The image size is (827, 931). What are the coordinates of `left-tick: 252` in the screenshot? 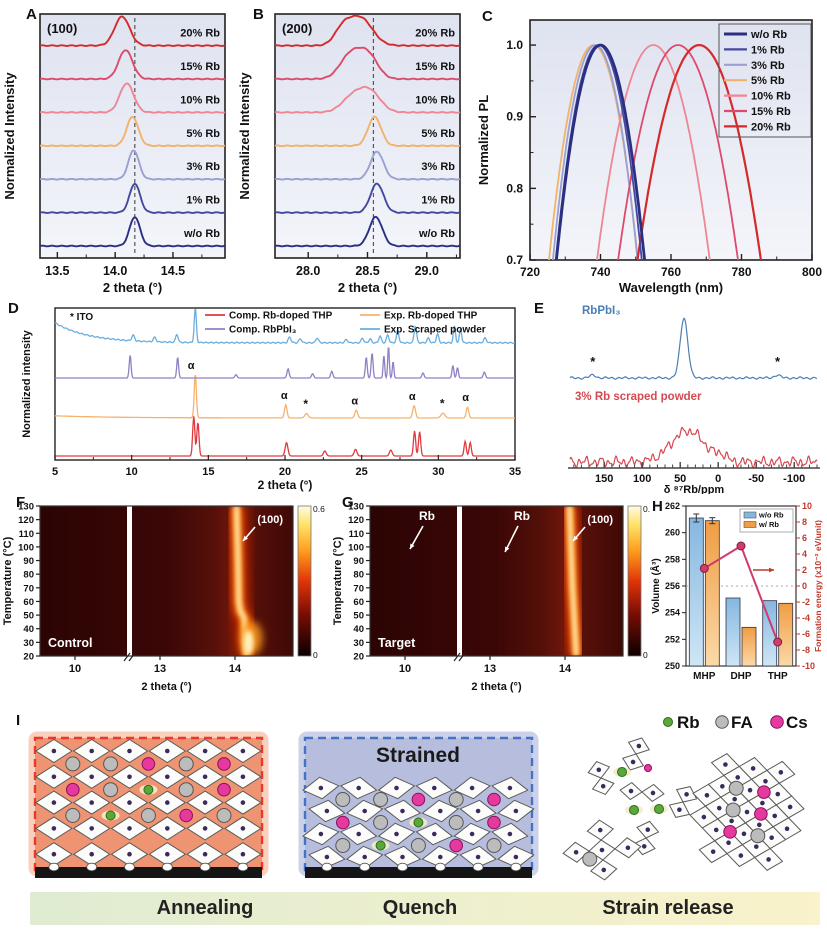 It's located at (672, 639).